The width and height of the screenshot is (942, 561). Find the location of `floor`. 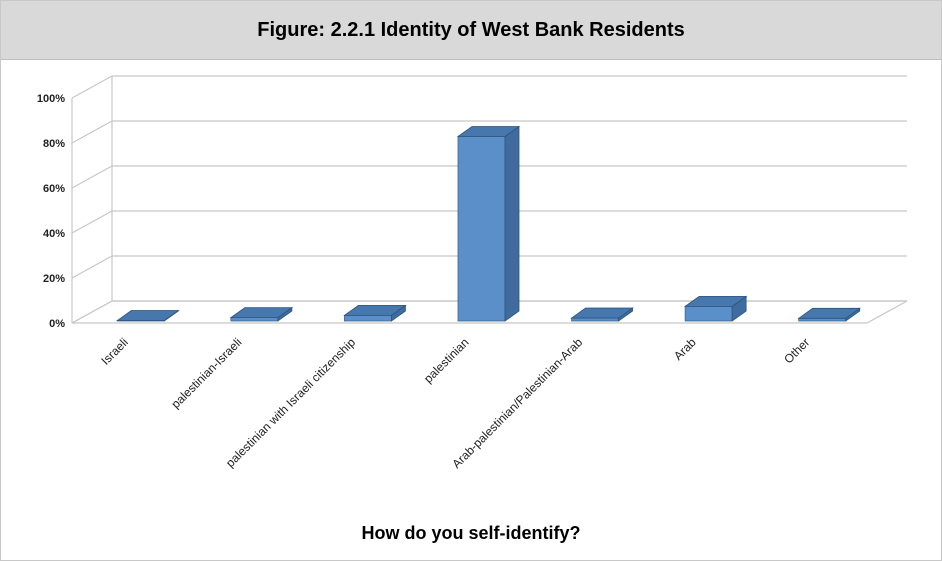

floor is located at coordinates (489, 312).